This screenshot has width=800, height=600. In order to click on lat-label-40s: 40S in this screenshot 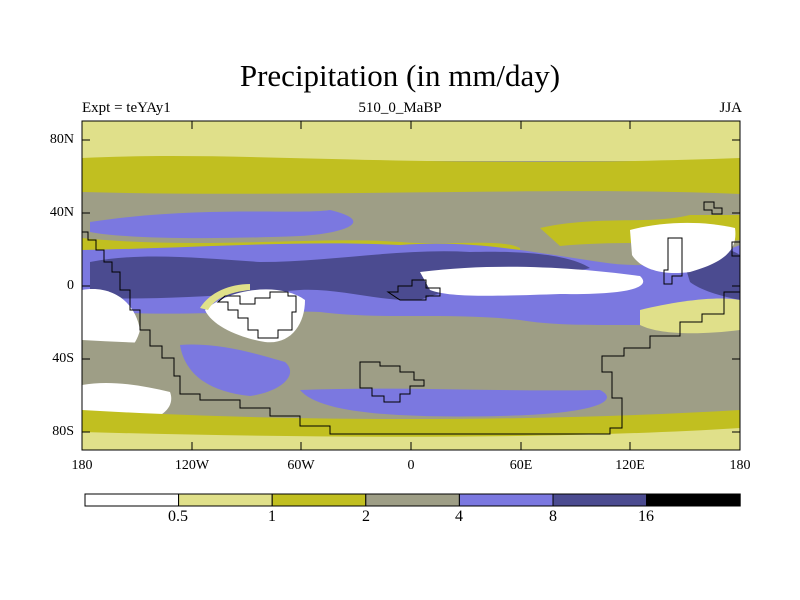, I will do `click(63, 358)`.